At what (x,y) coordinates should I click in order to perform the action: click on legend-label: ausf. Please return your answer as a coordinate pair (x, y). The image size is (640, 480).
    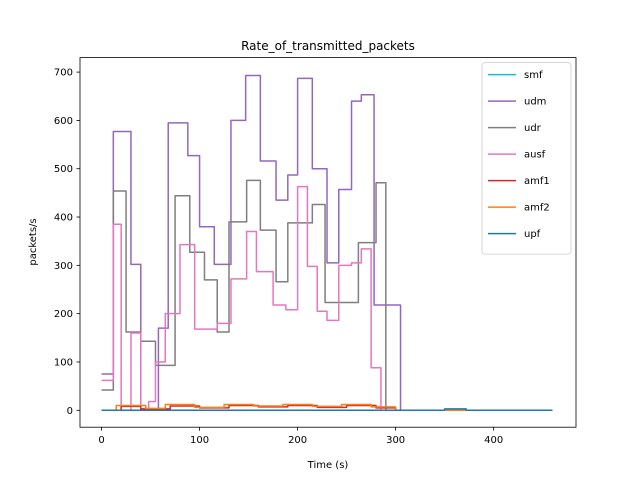
    Looking at the image, I should click on (535, 155).